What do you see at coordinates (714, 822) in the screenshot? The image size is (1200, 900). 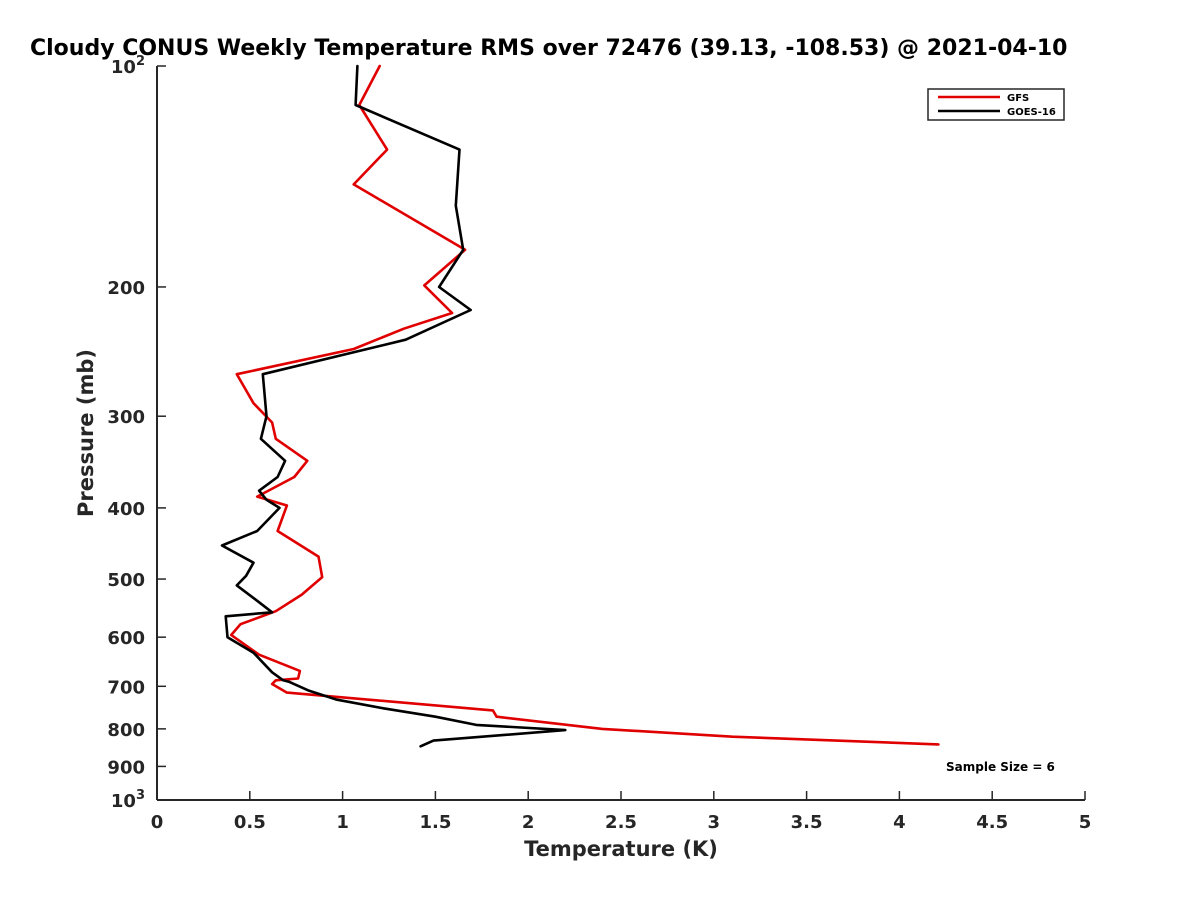 I see `x-tick-label: 3` at bounding box center [714, 822].